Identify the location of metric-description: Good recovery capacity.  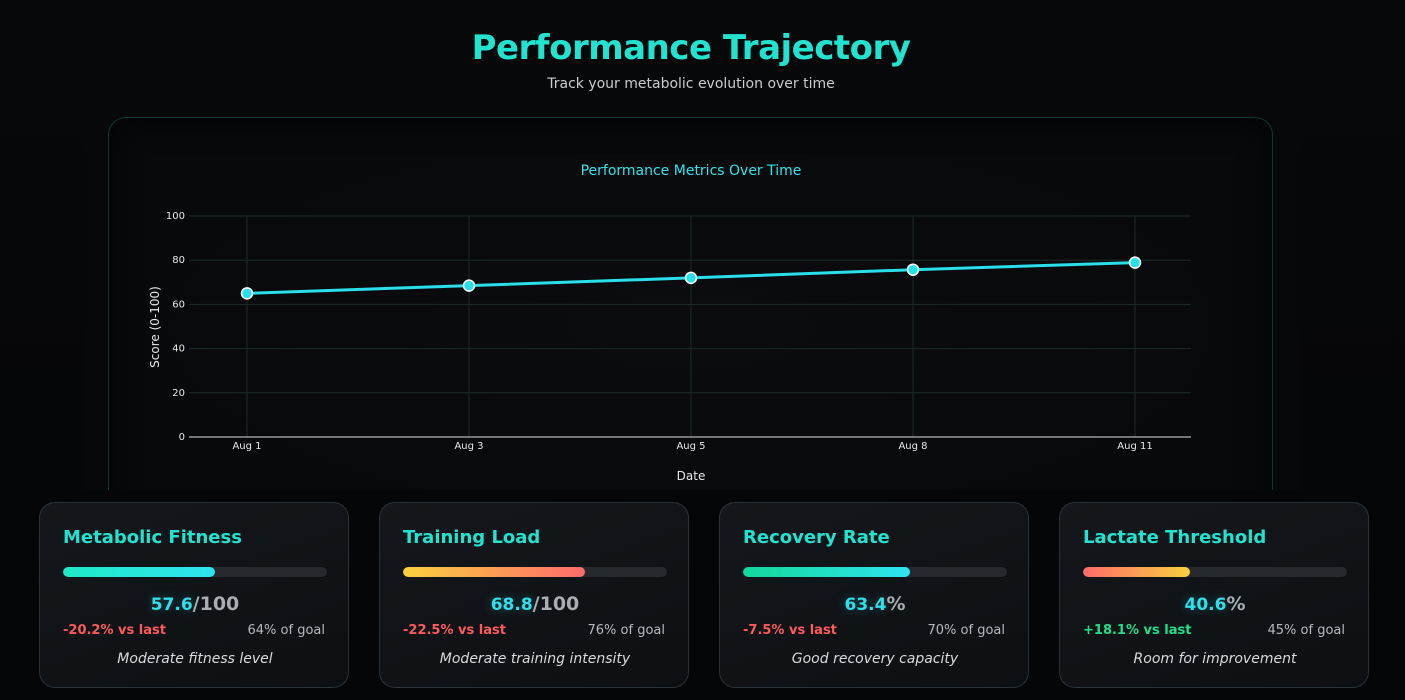
(875, 659).